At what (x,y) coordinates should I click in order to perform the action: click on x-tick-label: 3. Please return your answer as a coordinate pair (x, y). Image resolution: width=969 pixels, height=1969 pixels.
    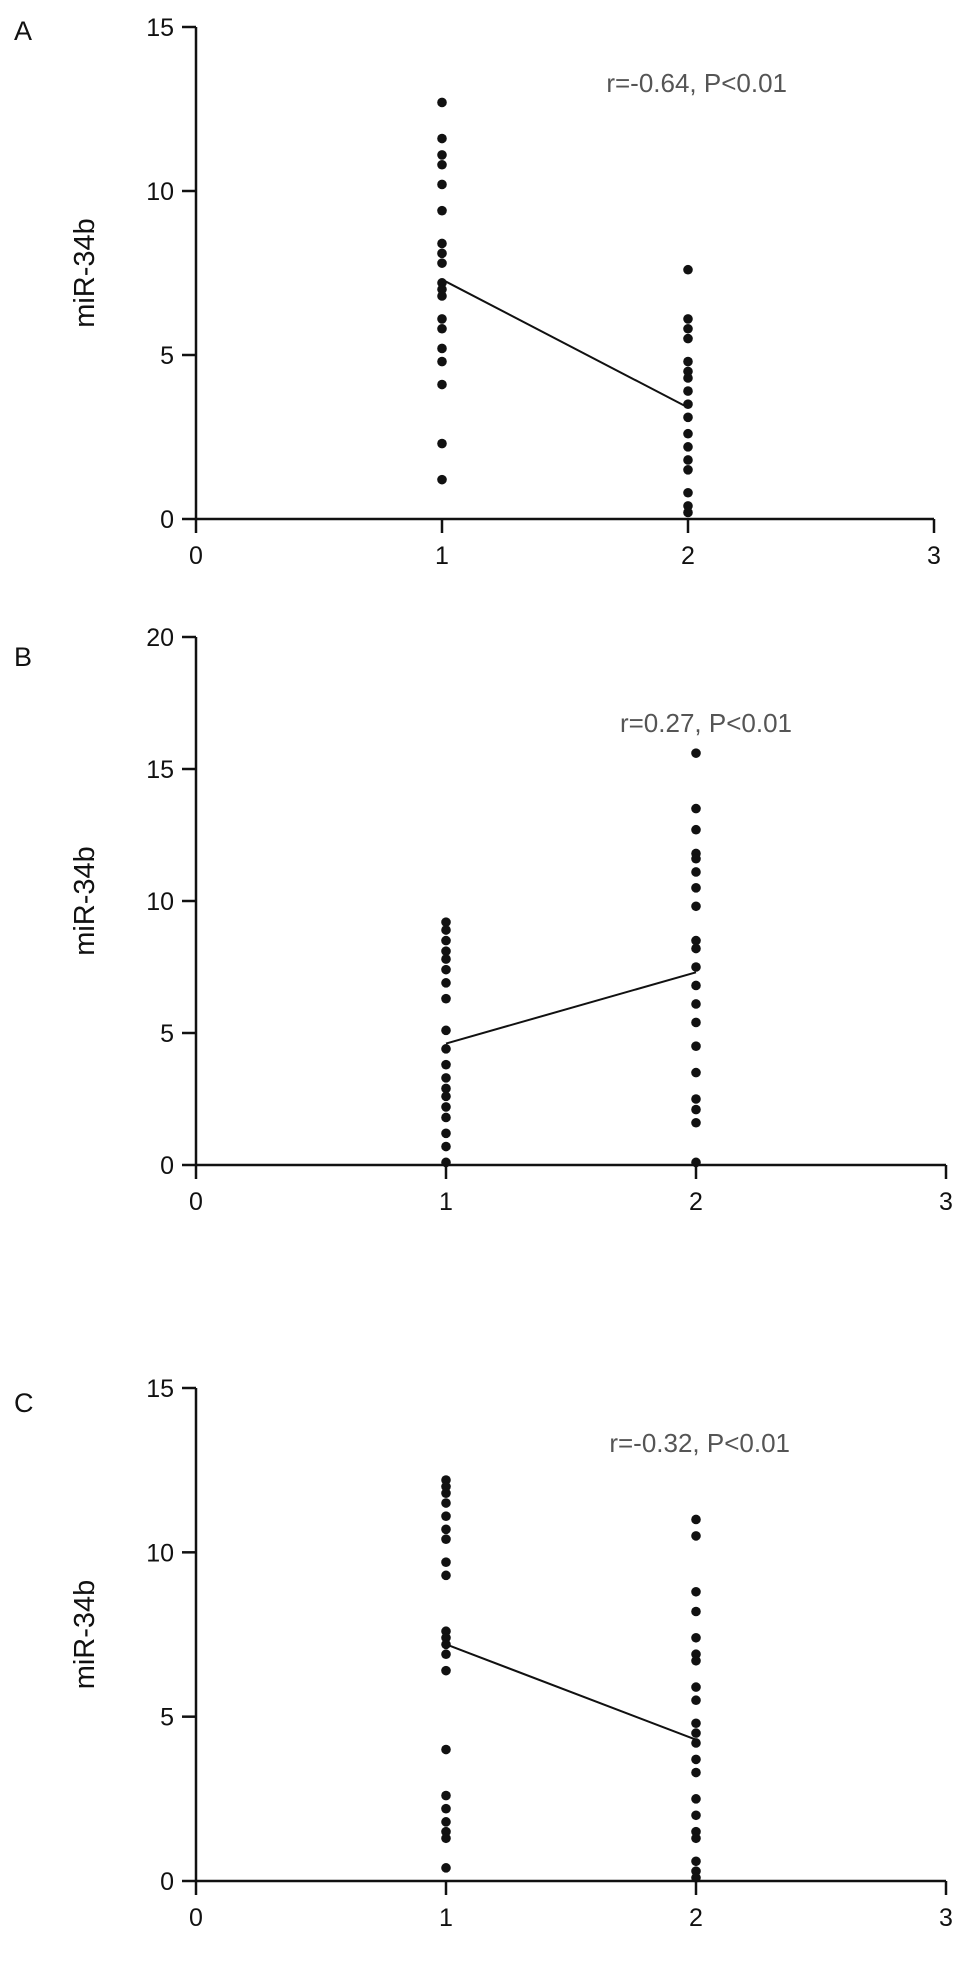
    Looking at the image, I should click on (946, 1918).